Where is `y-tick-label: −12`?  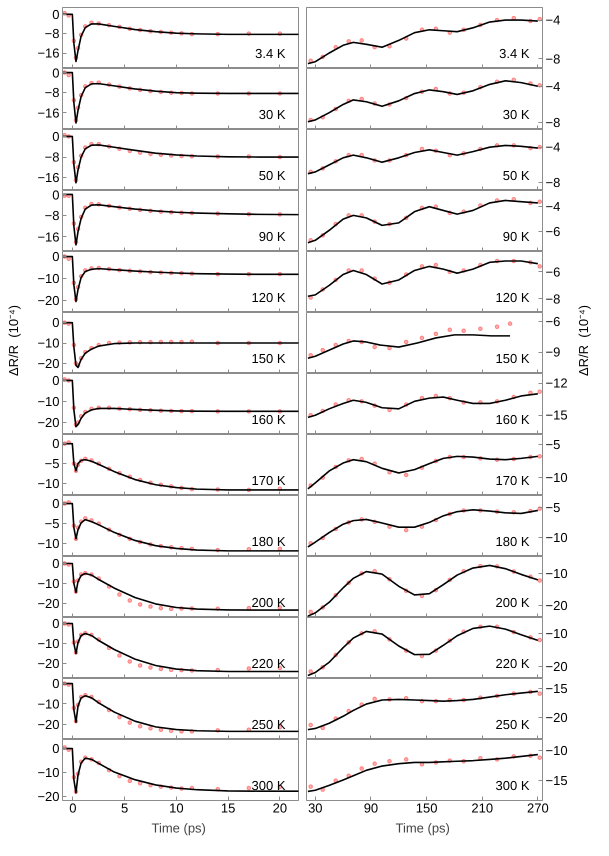 y-tick-label: −12 is located at coordinates (557, 383).